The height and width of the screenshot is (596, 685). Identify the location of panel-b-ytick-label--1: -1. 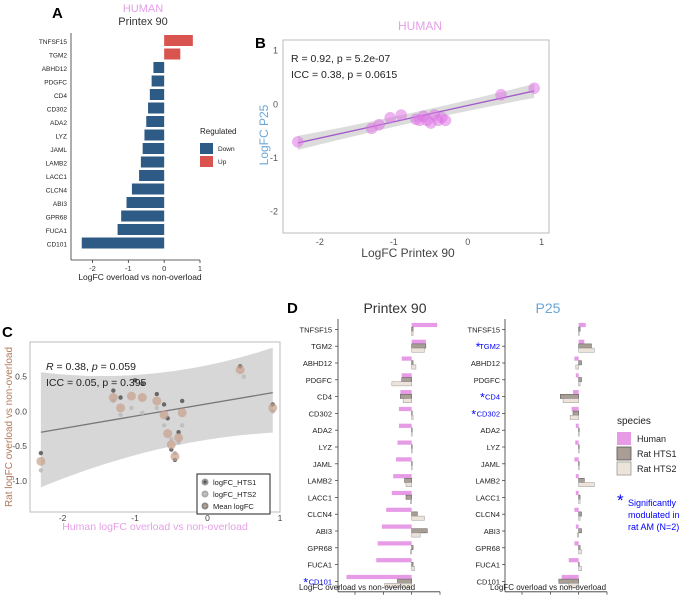
(274, 158).